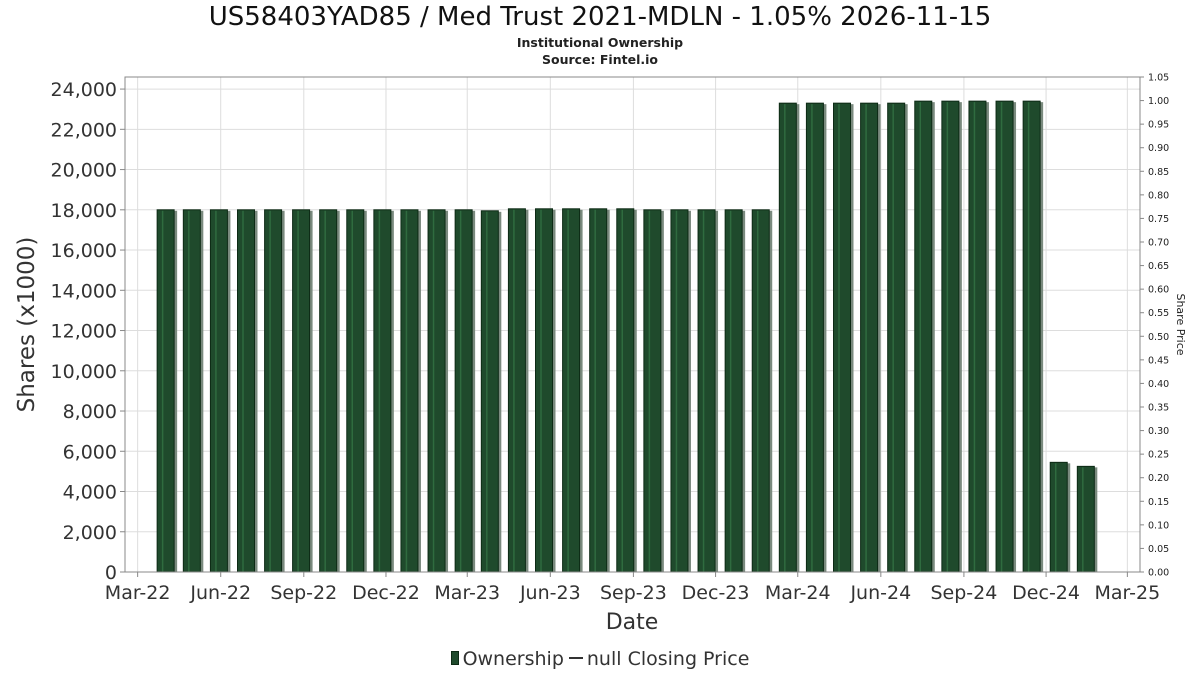  What do you see at coordinates (90, 452) in the screenshot?
I see `y-tick-label: 6,000` at bounding box center [90, 452].